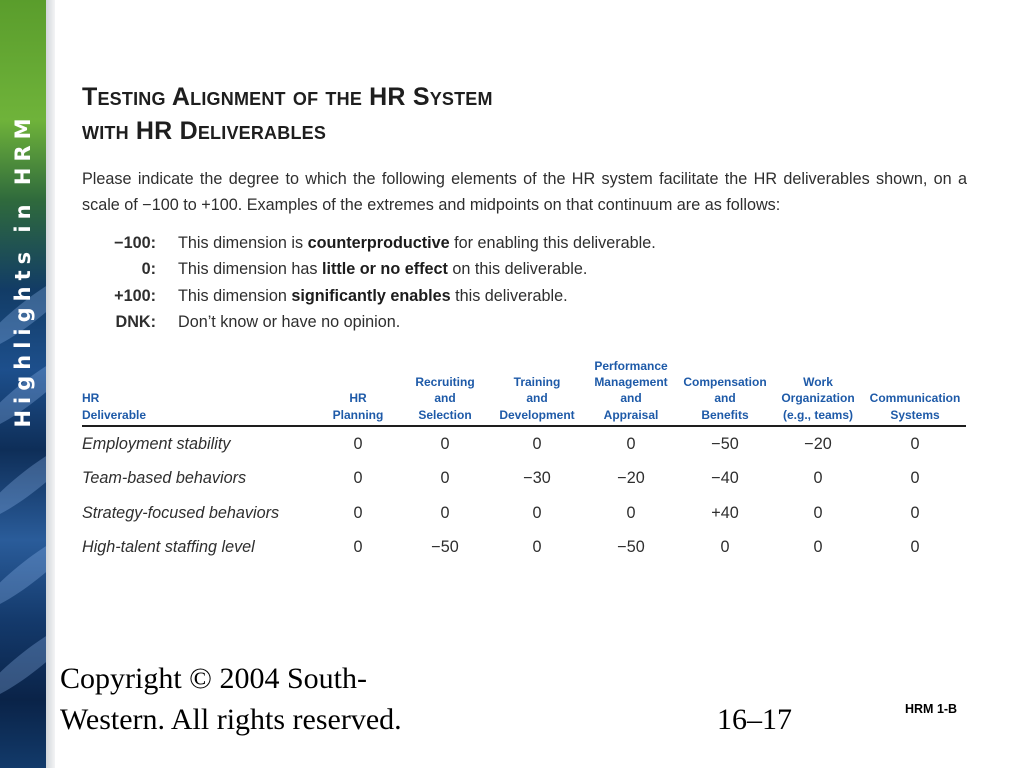  I want to click on column-header: Work Organization (e.g., teams), so click(818, 392).